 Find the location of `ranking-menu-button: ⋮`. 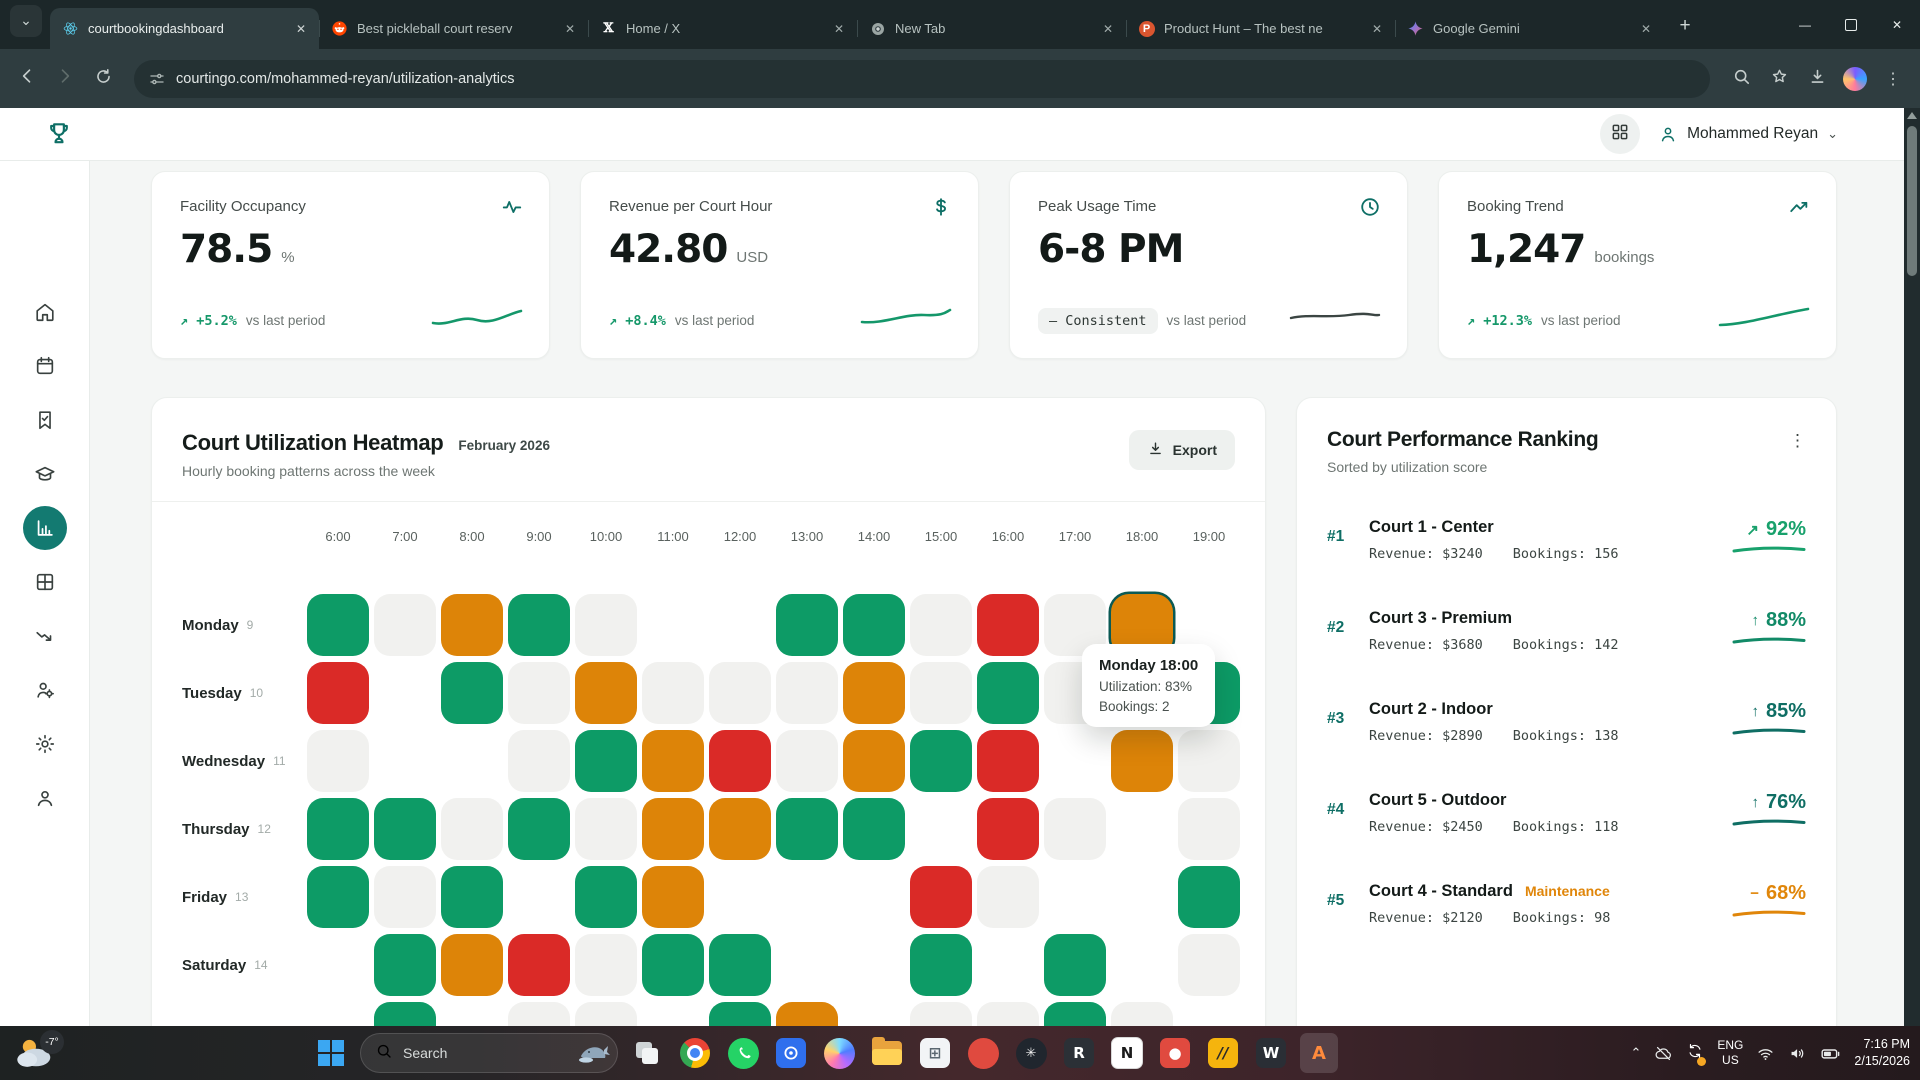

ranking-menu-button: ⋮ is located at coordinates (1797, 440).